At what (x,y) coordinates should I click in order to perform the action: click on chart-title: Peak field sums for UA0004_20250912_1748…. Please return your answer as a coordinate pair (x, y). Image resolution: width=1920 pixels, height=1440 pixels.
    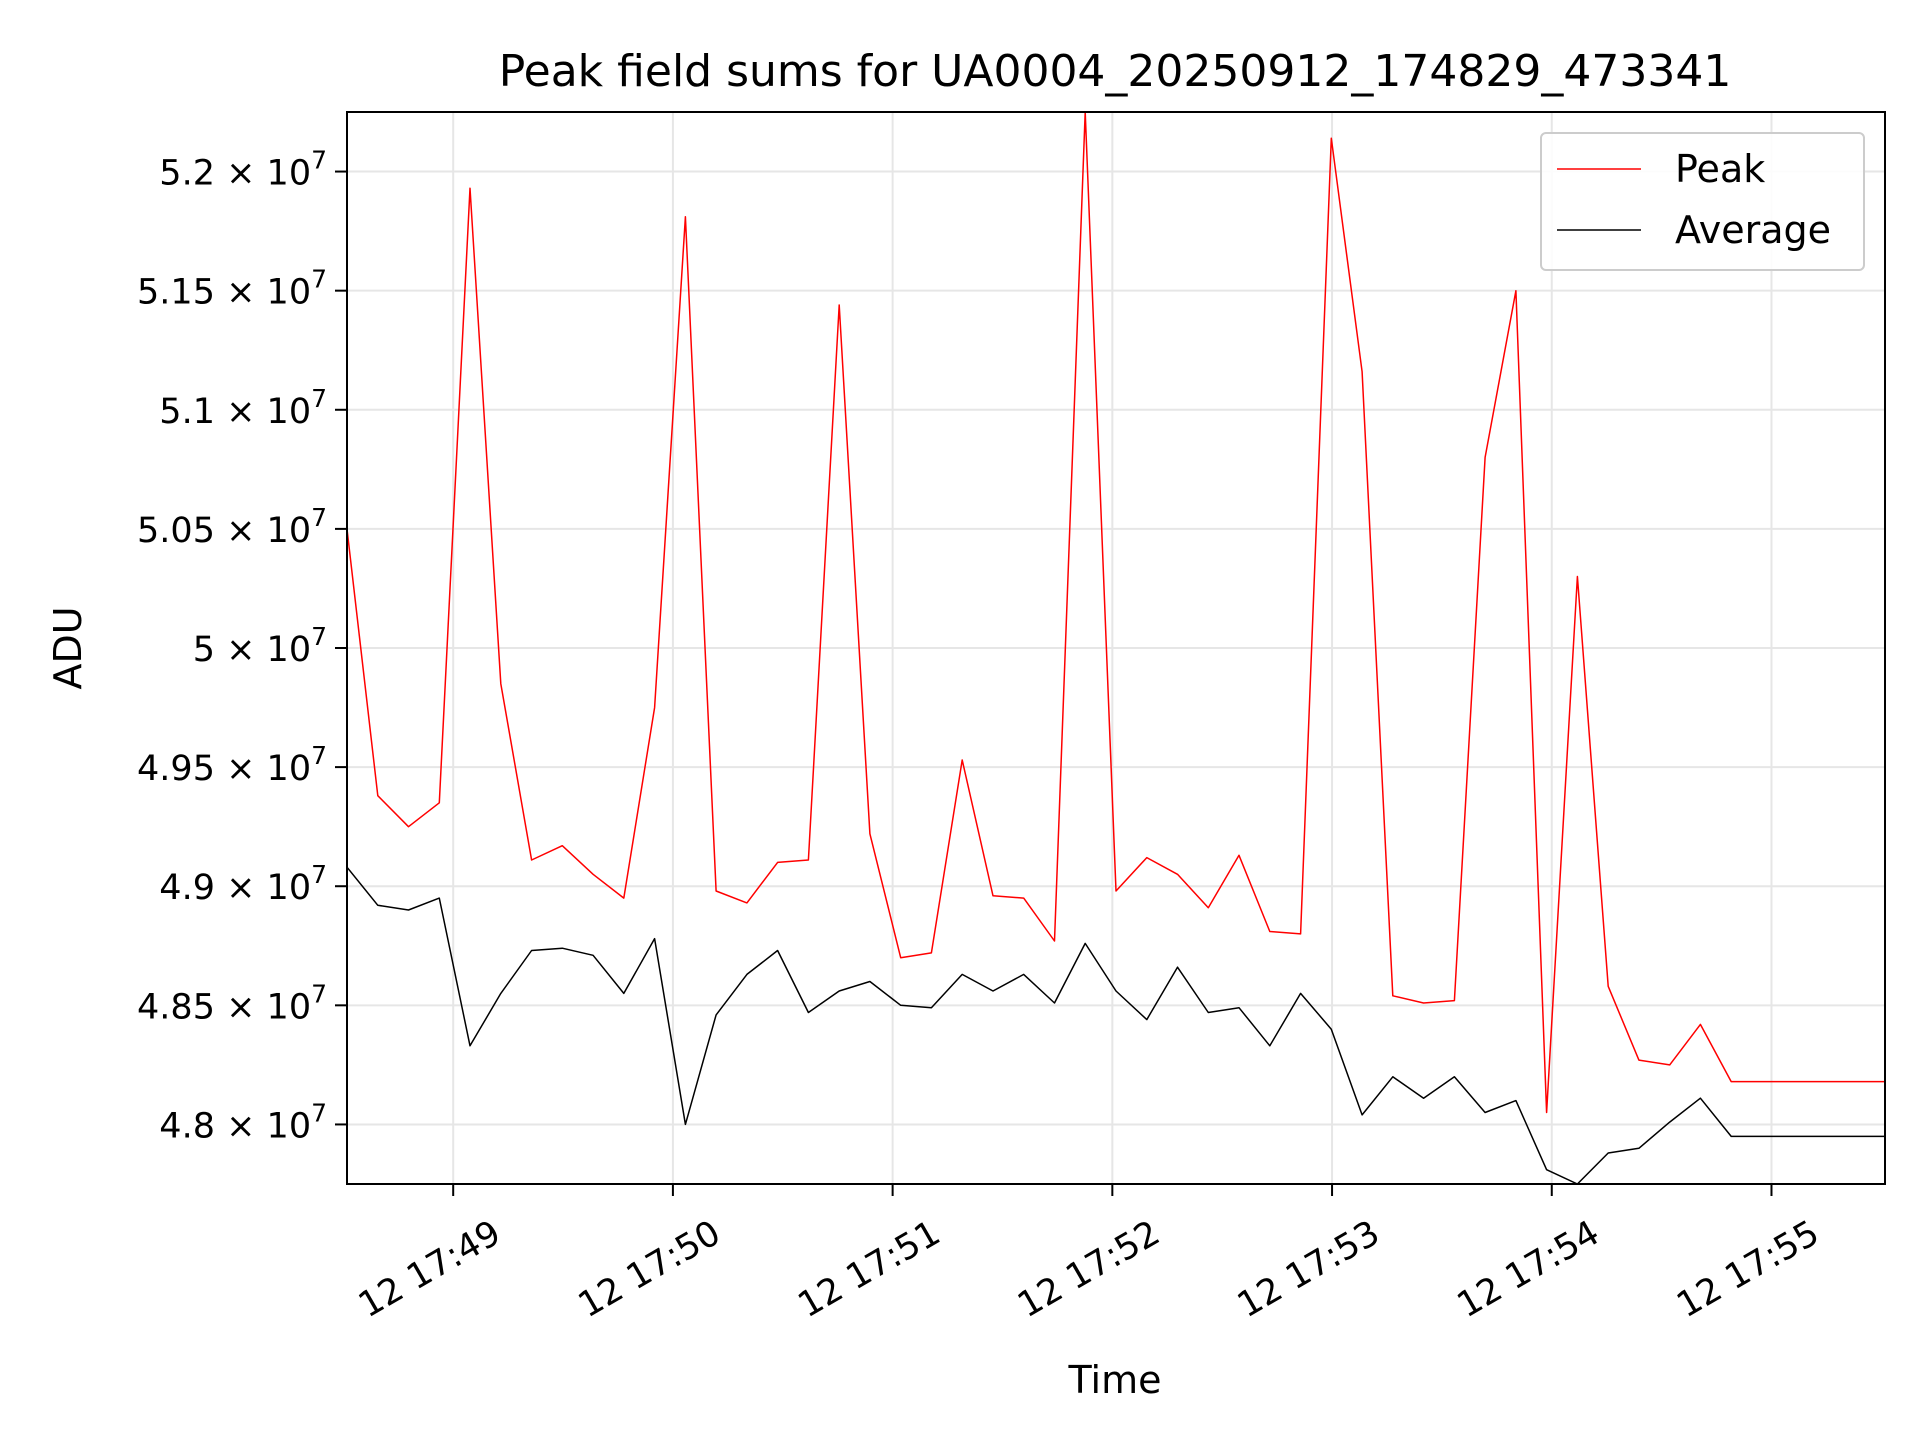
    Looking at the image, I should click on (1115, 71).